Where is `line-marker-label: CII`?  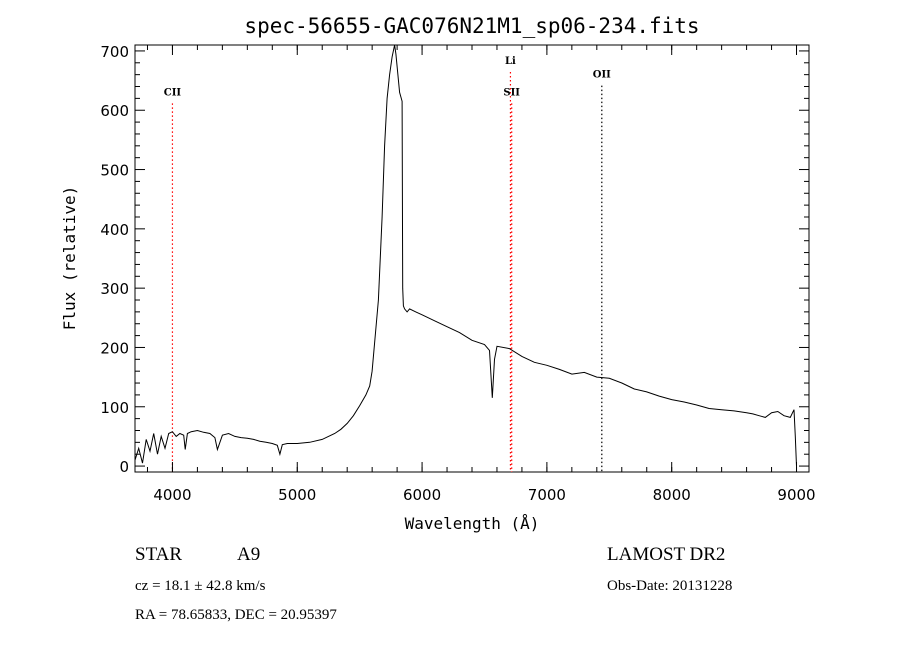 line-marker-label: CII is located at coordinates (173, 92).